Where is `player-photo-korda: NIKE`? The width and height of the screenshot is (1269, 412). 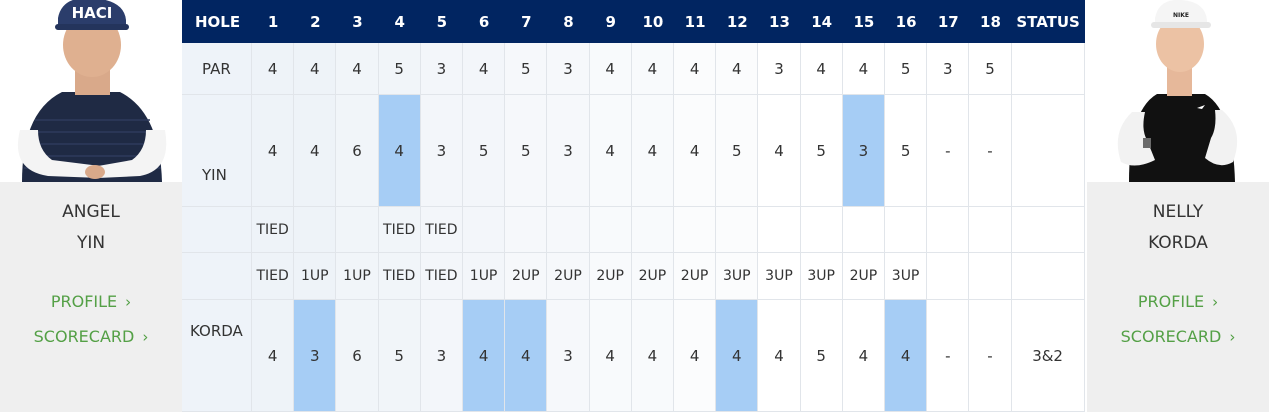
player-photo-korda: NIKE is located at coordinates (1178, 91).